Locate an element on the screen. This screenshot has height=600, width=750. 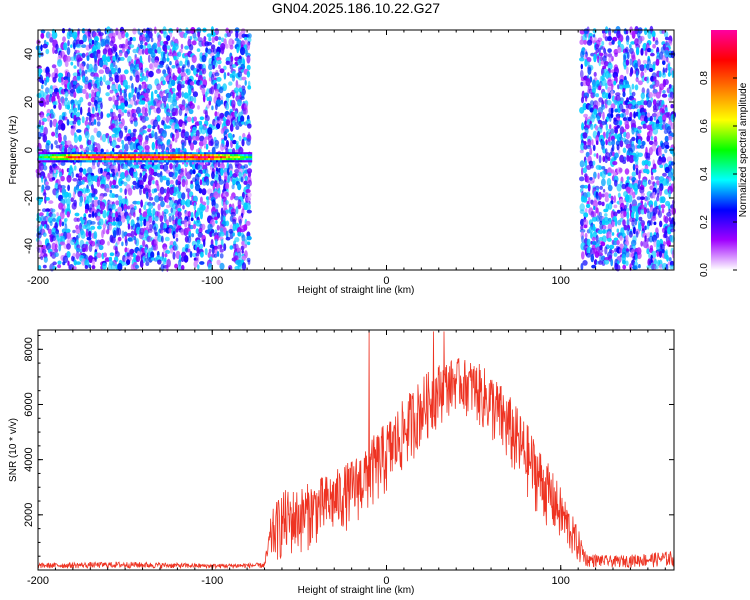
colorbar-tick-label: 0.8 is located at coordinates (704, 78).